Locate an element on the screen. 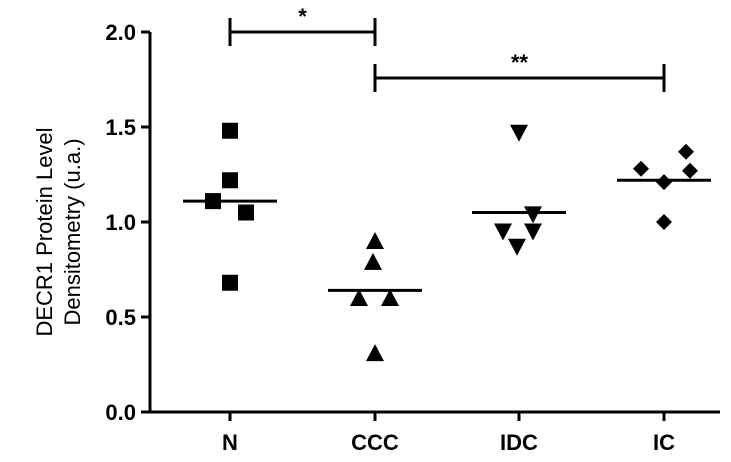 The height and width of the screenshot is (462, 731). x-tick-label: IC is located at coordinates (664, 442).